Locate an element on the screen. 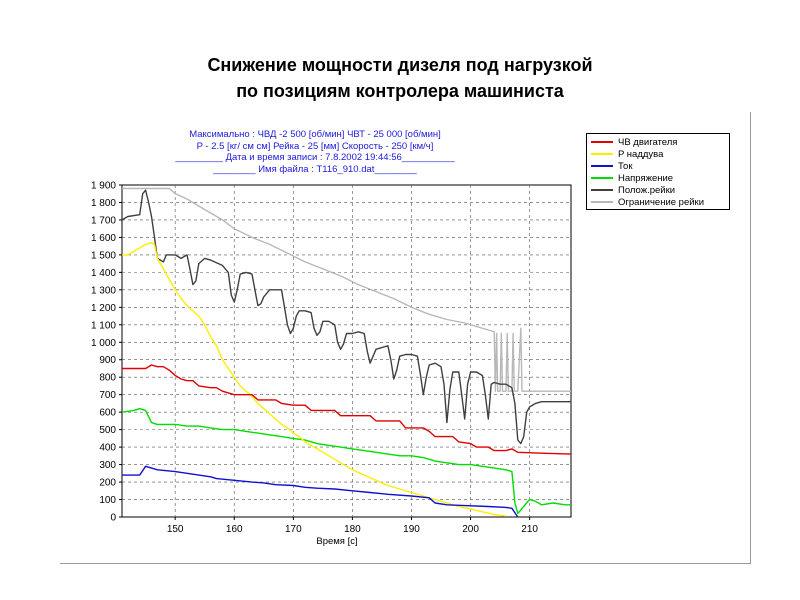 This screenshot has width=800, height=600. y-tick-label: 300 is located at coordinates (107, 465).